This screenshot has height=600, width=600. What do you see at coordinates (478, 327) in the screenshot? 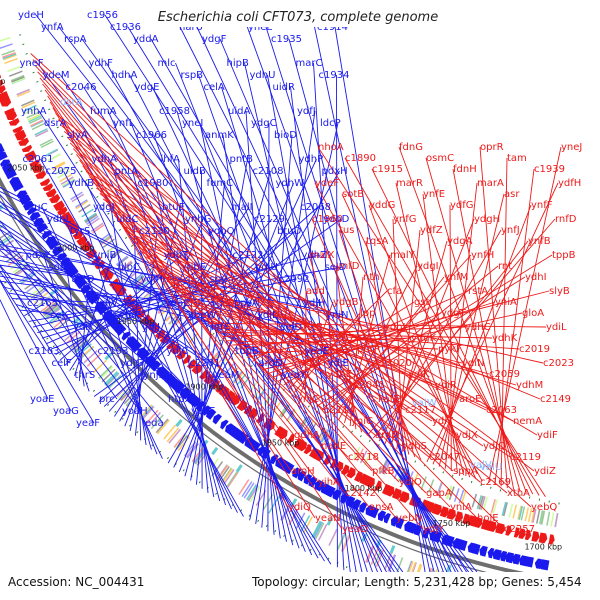
I see `reverse-gene-label: ydhC` at bounding box center [478, 327].